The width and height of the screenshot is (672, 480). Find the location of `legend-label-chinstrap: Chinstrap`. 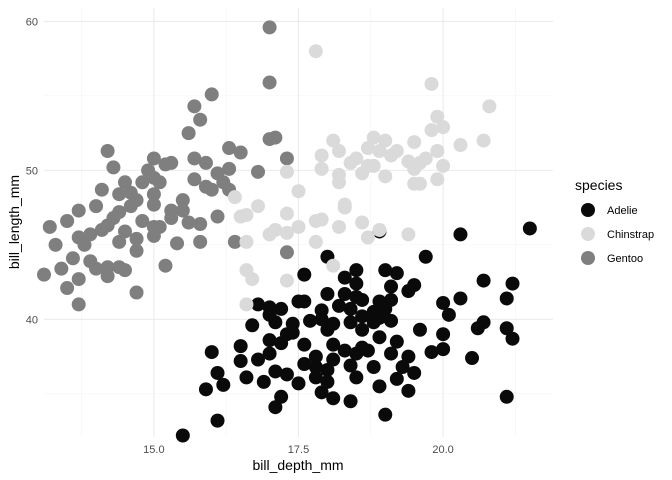

legend-label-chinstrap: Chinstrap is located at coordinates (630, 235).